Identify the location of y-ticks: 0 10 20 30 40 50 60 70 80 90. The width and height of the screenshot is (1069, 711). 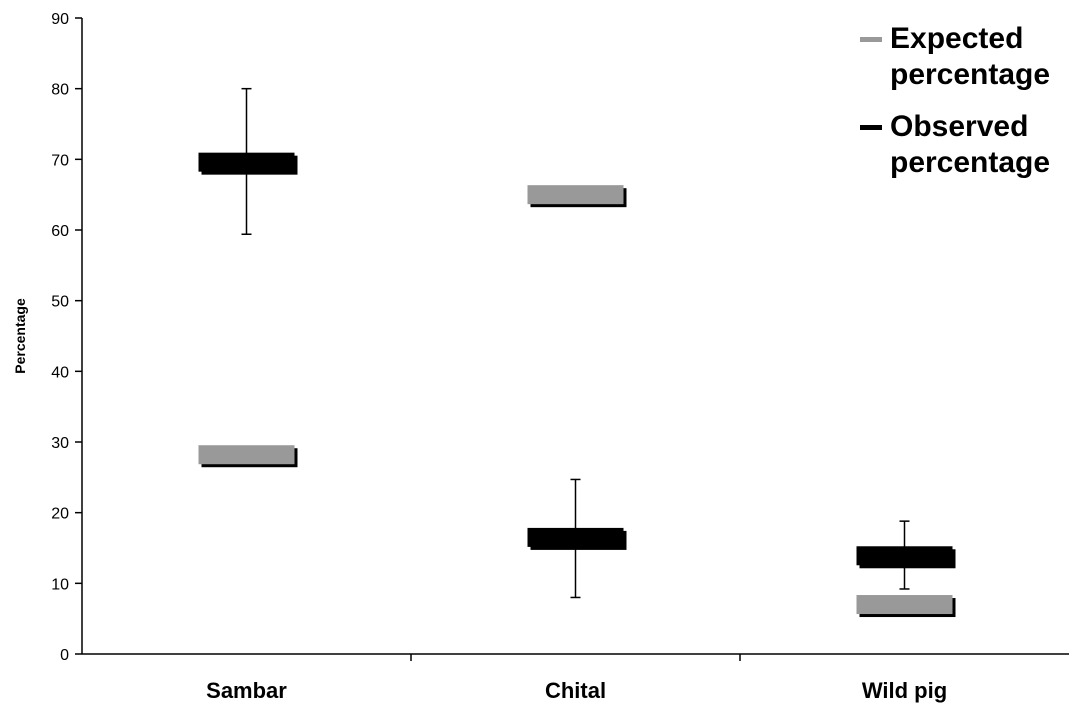
(66, 337).